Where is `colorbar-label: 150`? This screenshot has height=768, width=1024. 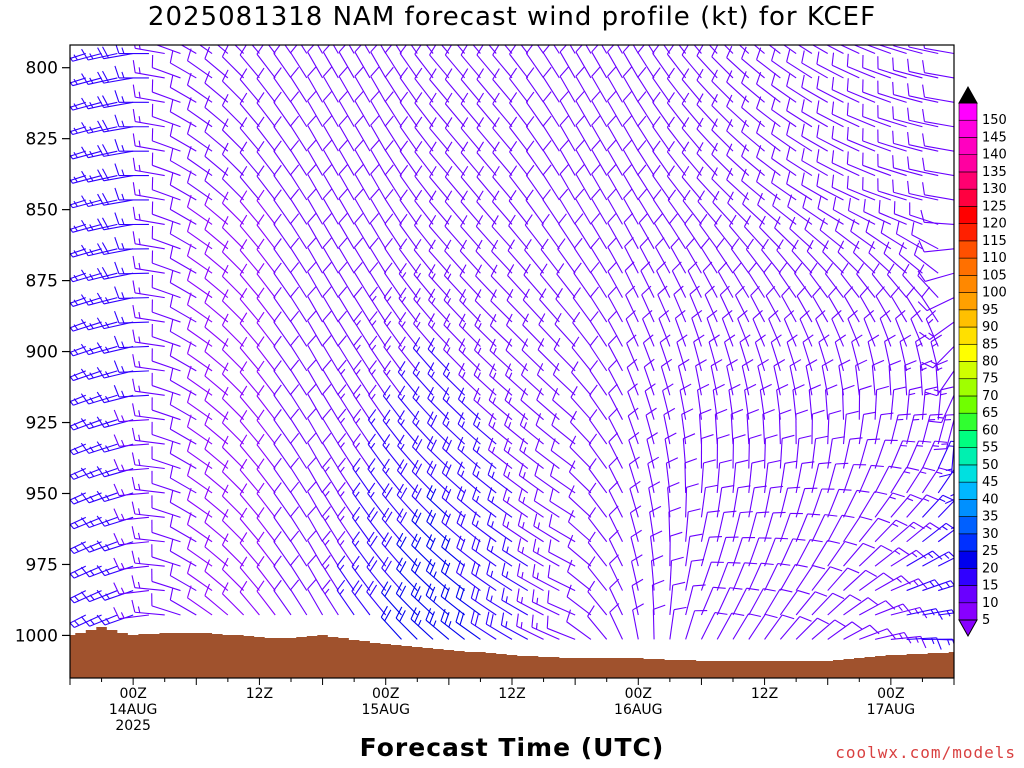
colorbar-label: 150 is located at coordinates (994, 120).